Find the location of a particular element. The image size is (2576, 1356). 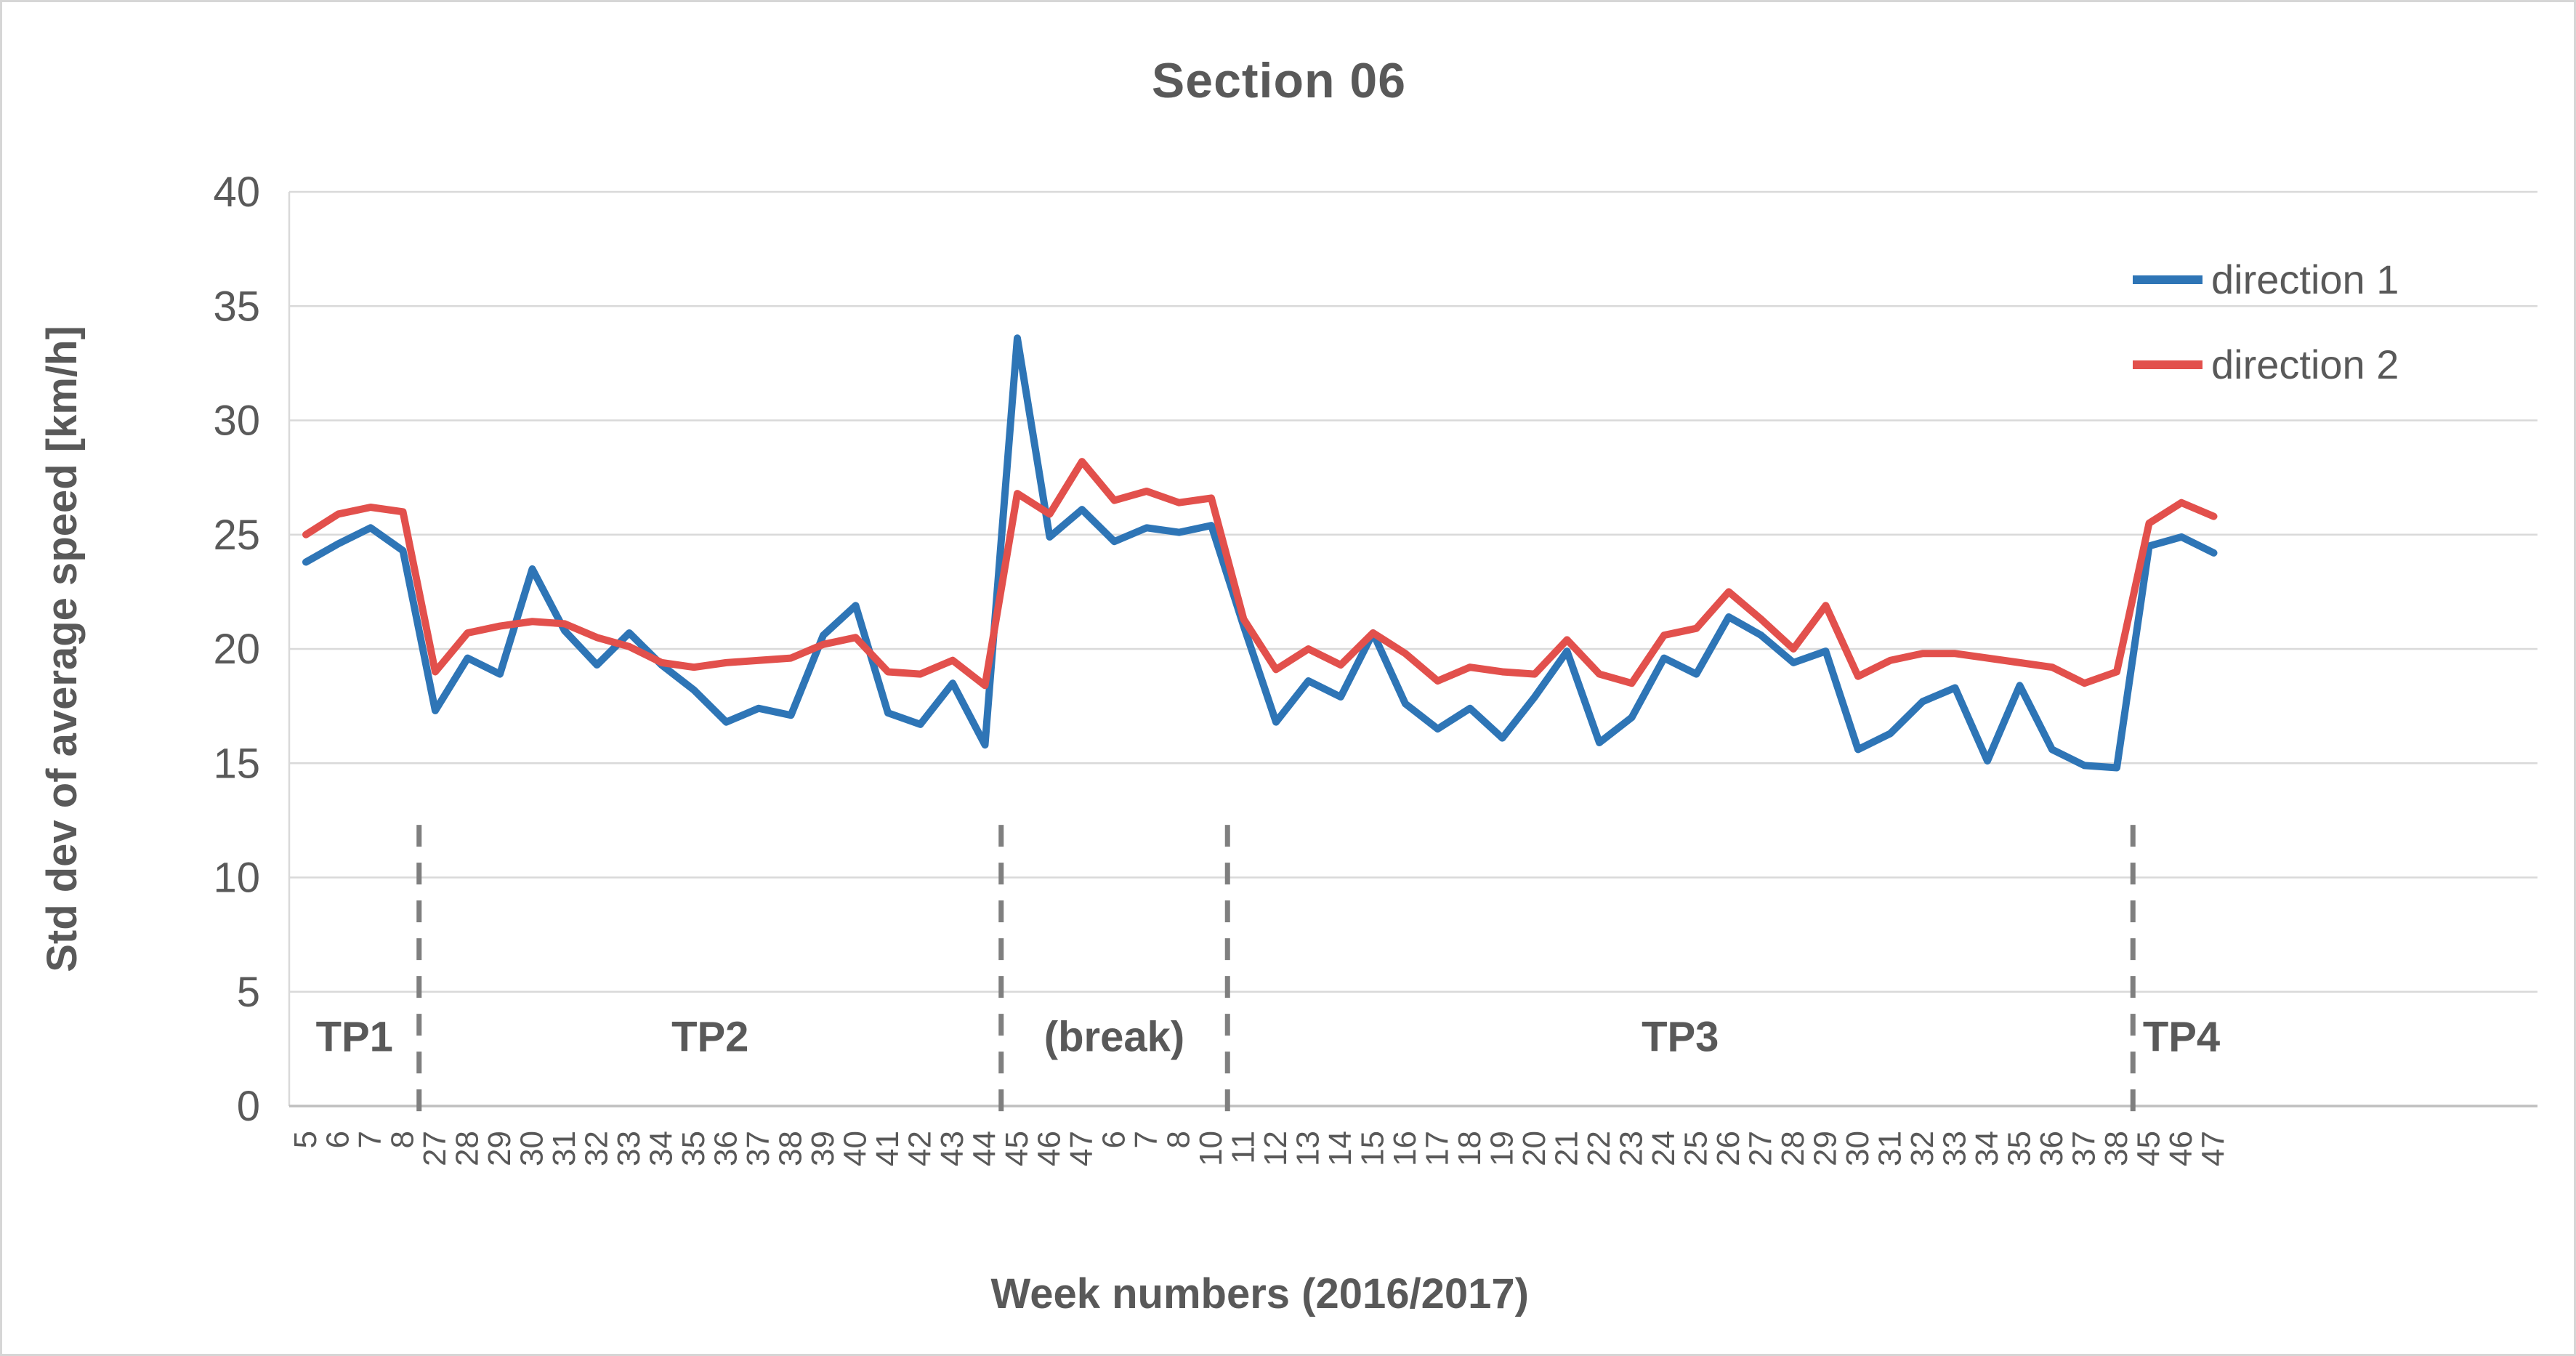

x-tick-label: 19 is located at coordinates (1503, 1148).